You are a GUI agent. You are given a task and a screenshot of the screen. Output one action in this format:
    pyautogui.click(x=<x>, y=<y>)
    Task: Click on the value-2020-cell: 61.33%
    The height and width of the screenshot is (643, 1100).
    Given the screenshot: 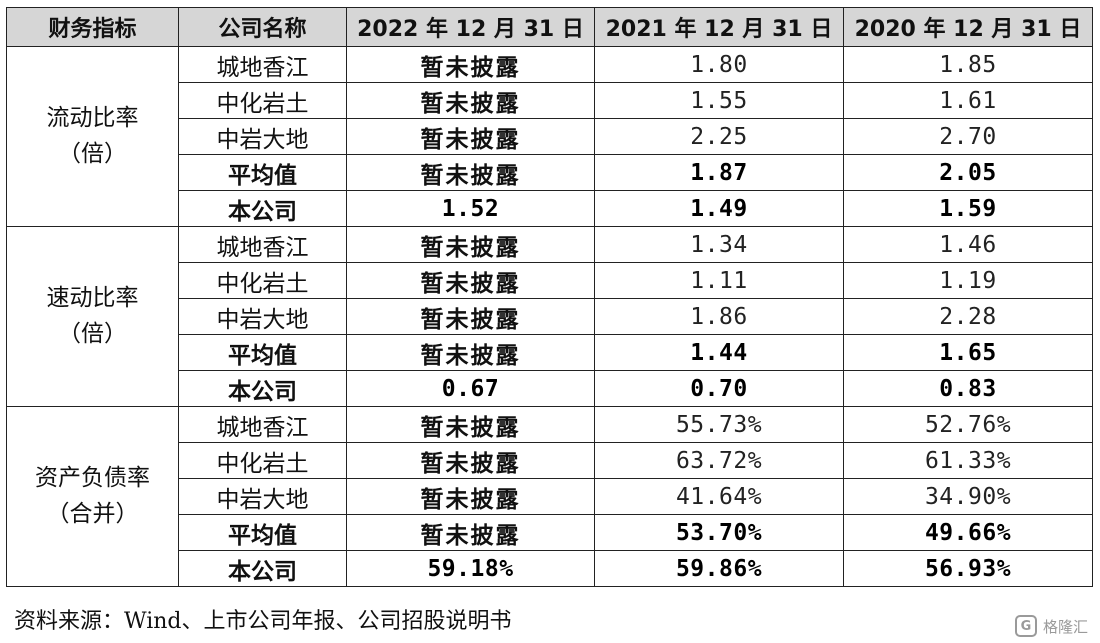 What is the action you would take?
    pyautogui.click(x=968, y=460)
    